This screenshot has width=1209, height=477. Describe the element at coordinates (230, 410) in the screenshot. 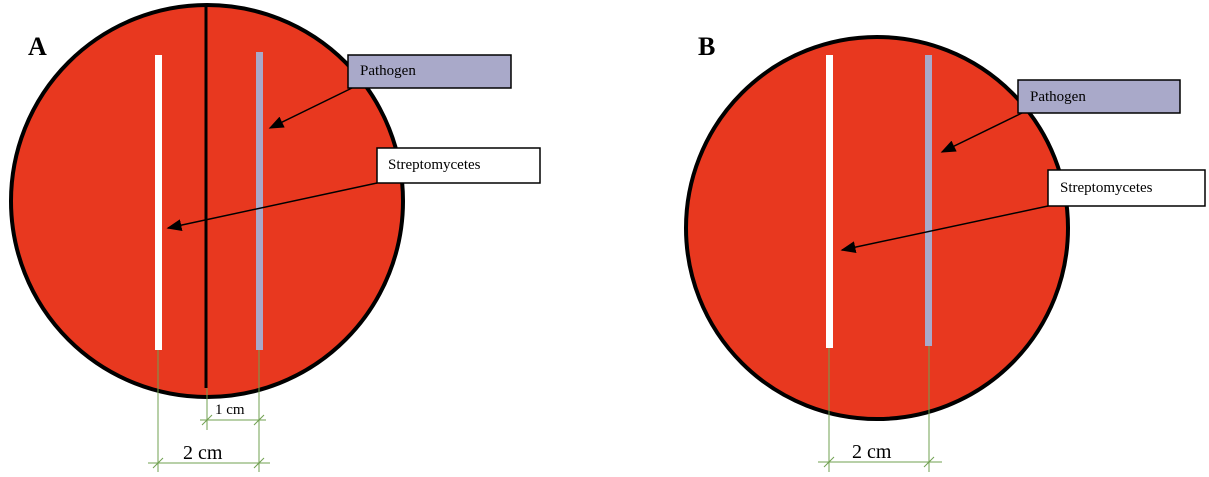

I see `dimension-label: 1 cm` at that location.